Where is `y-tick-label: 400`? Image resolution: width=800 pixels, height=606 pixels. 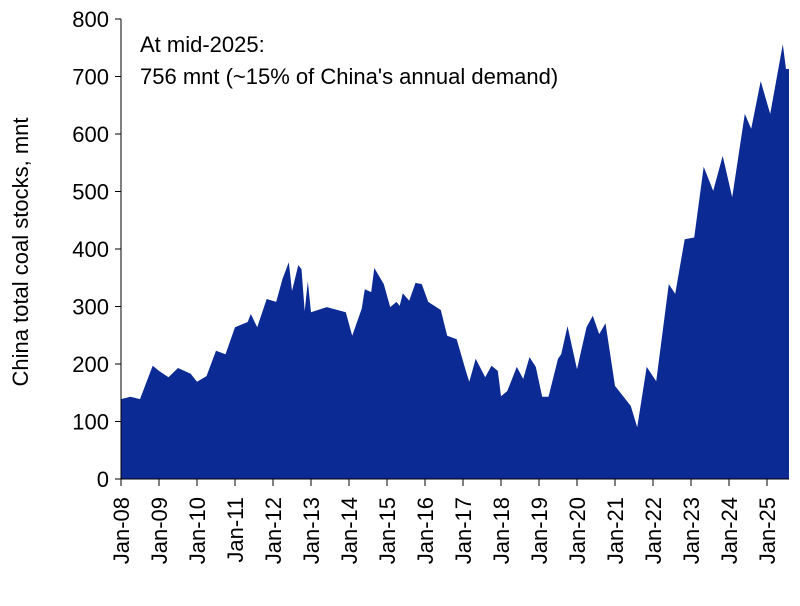 y-tick-label: 400 is located at coordinates (90, 249).